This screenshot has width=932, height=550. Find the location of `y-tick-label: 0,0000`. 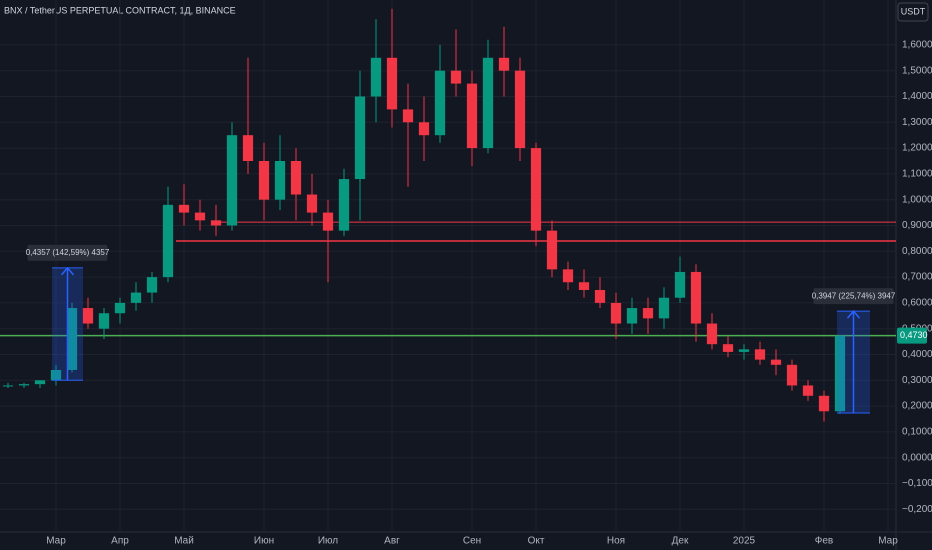

y-tick-label: 0,0000 is located at coordinates (917, 457).